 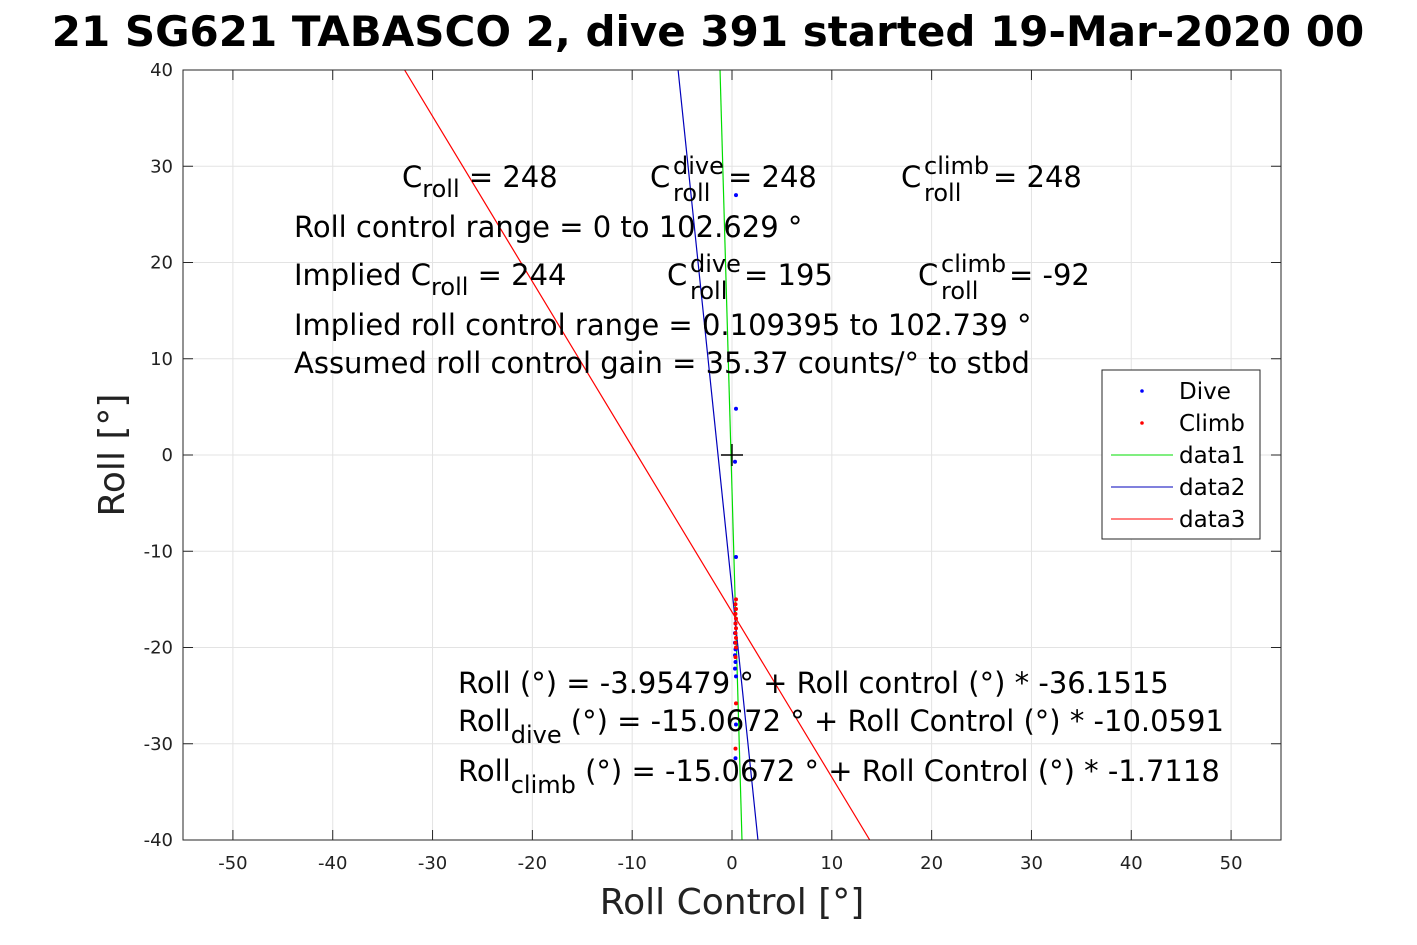 I want to click on c-roll-annotation: Croll = 248, so click(x=480, y=181).